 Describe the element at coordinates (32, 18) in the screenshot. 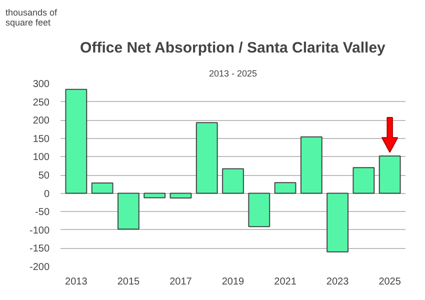

I see `text: thousands of square feet` at that location.